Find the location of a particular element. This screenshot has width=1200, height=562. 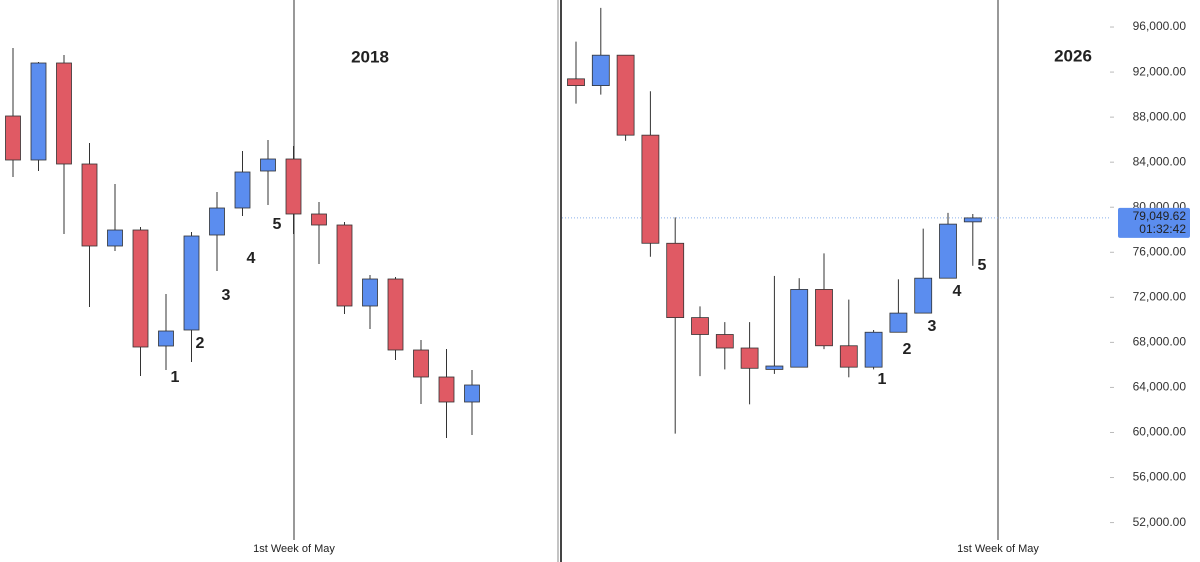

y-tick-label: 52,000.00 is located at coordinates (1160, 522).